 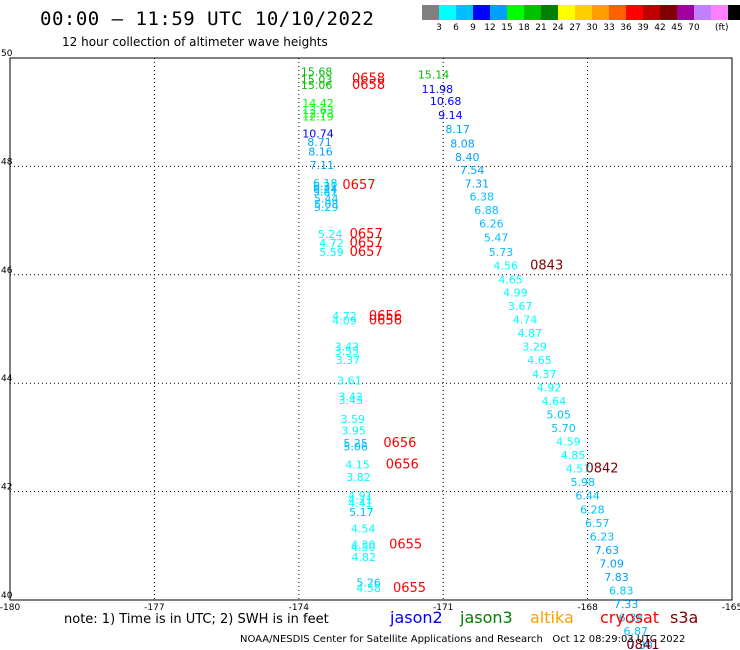 What do you see at coordinates (363, 528) in the screenshot?
I see `wave-height-point: 4.54` at bounding box center [363, 528].